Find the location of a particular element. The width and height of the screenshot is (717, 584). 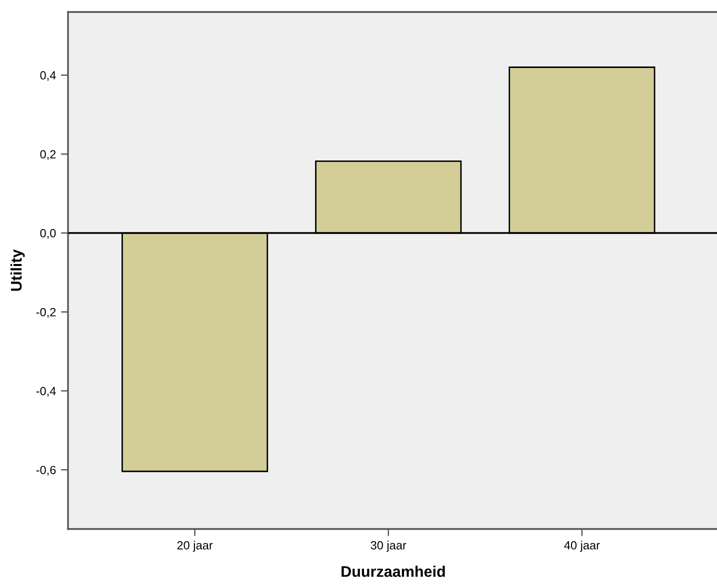

y-tick-label: -0,2 is located at coordinates (46, 313).